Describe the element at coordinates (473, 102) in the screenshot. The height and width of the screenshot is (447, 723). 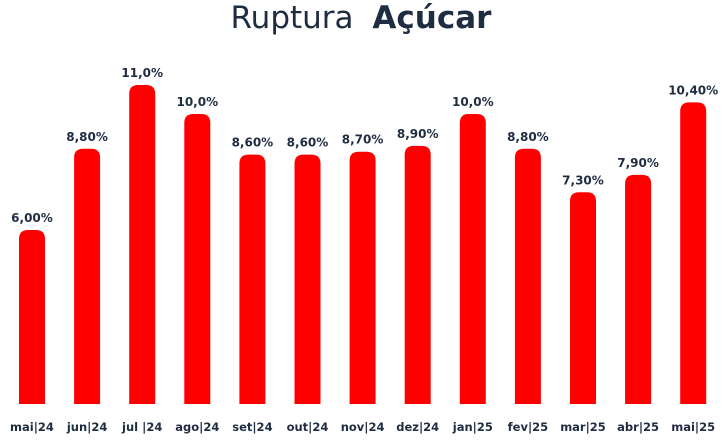
I see `data-label-8: 10,0%` at that location.